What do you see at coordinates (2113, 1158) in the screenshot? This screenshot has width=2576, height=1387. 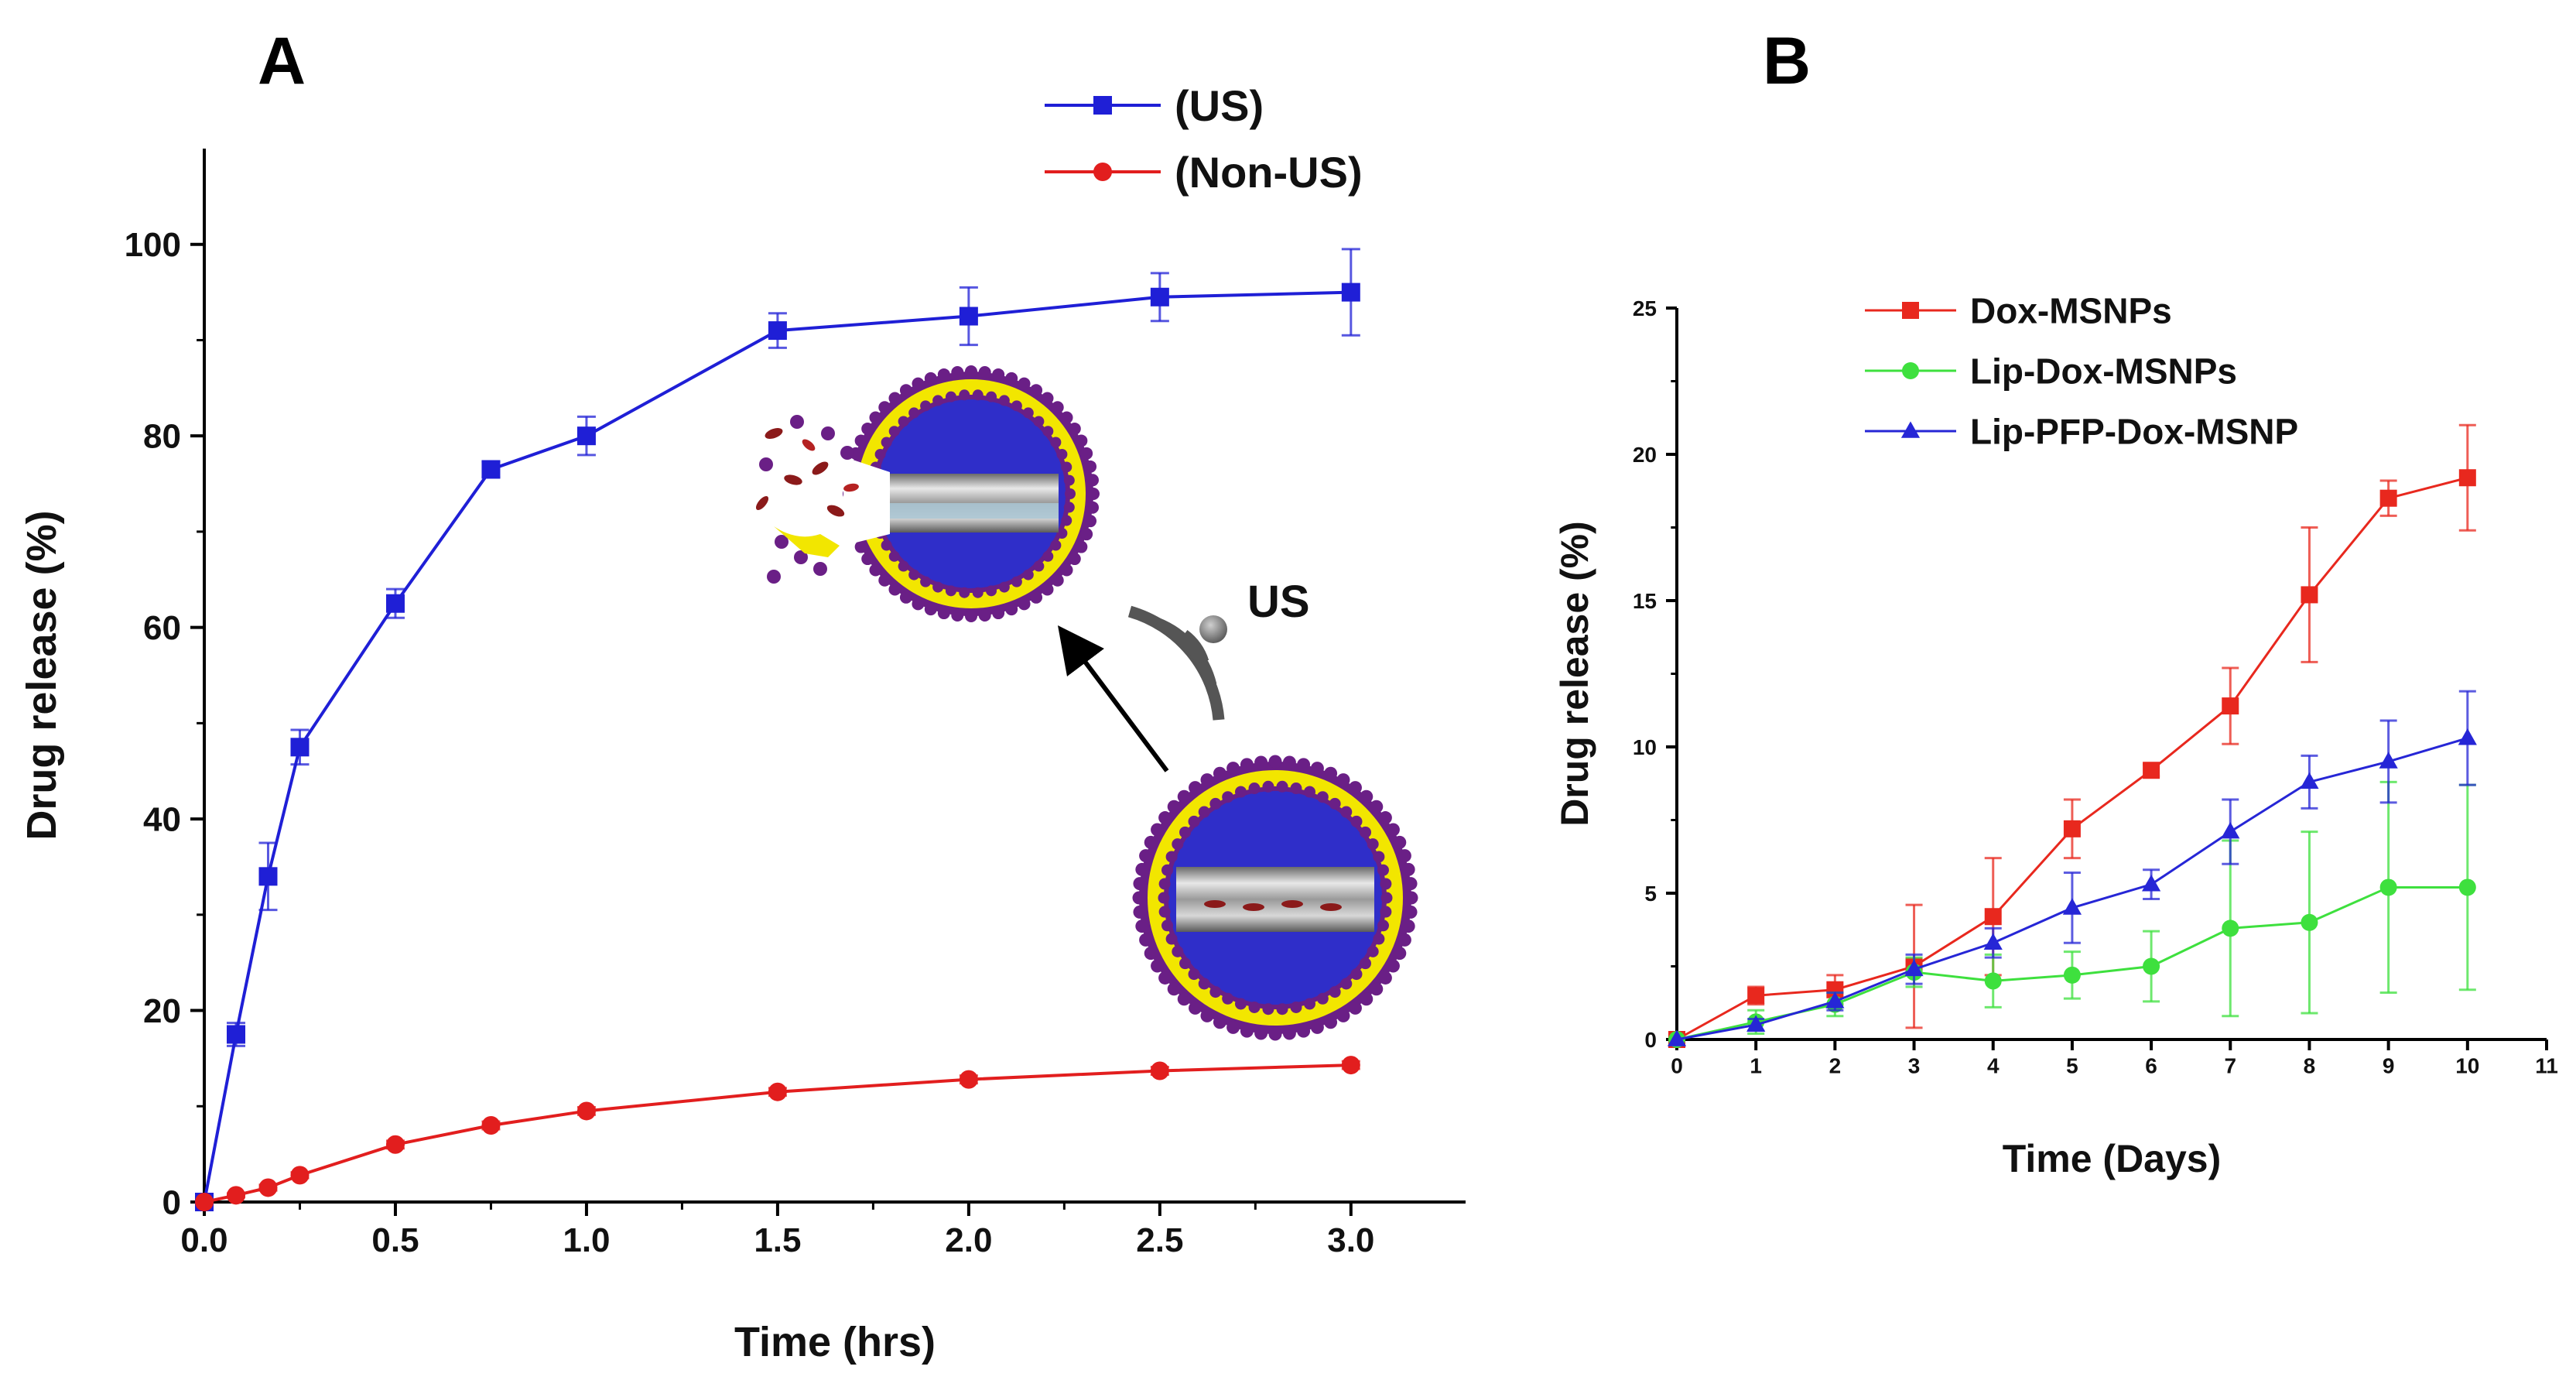 I see `chart-b-x-axis-title: Time (Days)` at bounding box center [2113, 1158].